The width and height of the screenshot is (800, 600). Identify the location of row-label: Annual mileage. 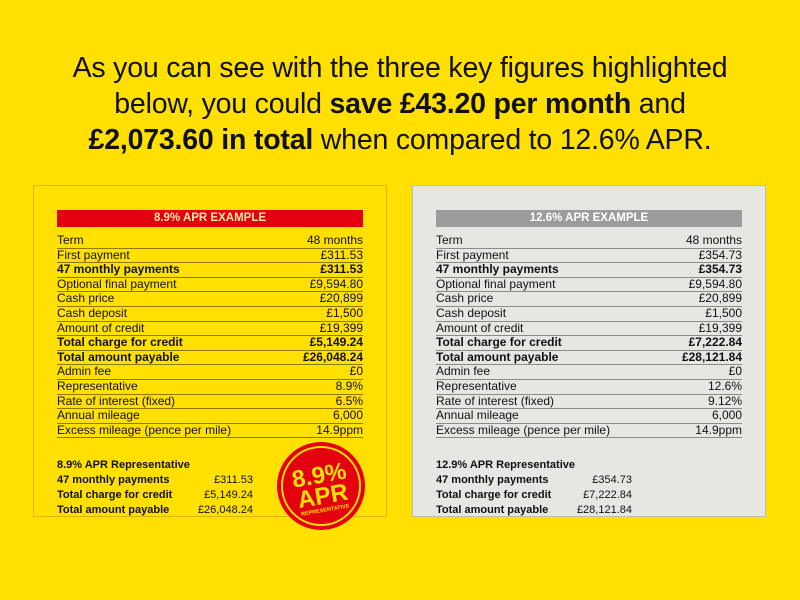
(477, 416).